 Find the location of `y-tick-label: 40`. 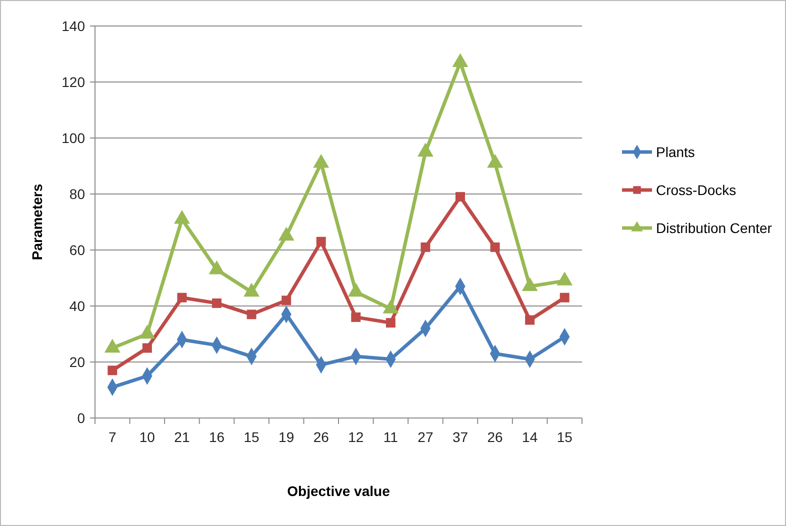

y-tick-label: 40 is located at coordinates (77, 306).